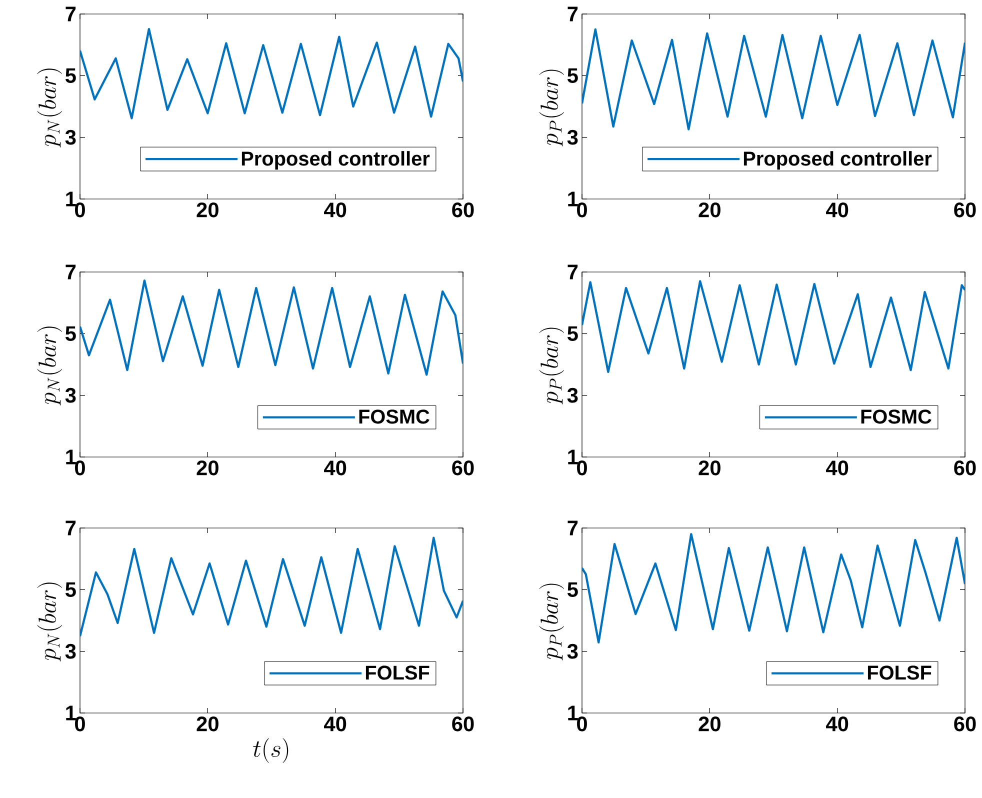  What do you see at coordinates (270, 750) in the screenshot?
I see `x-axis-title: $t(s)$` at bounding box center [270, 750].